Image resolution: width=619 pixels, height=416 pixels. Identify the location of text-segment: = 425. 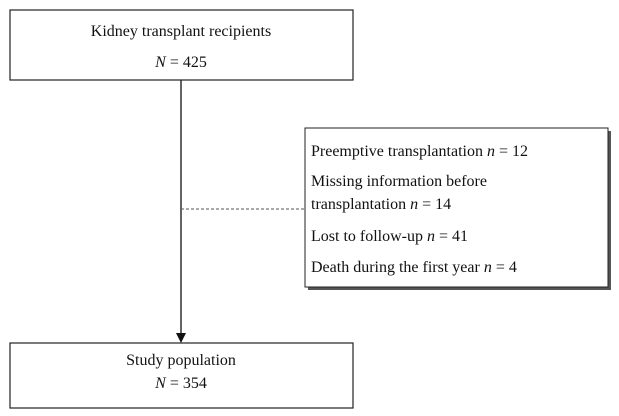
(186, 62).